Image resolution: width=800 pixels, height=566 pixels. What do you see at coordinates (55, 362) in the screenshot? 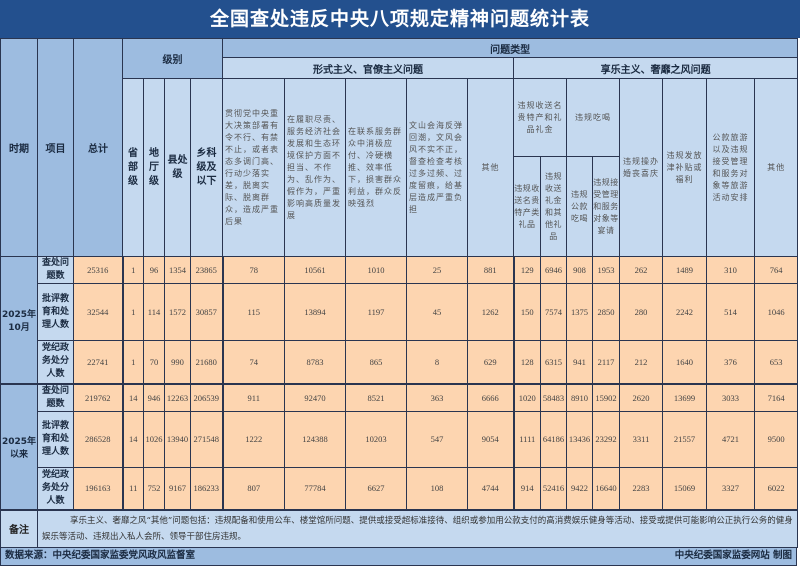
I see `item-cell: 党纪政务处分人数` at bounding box center [55, 362].